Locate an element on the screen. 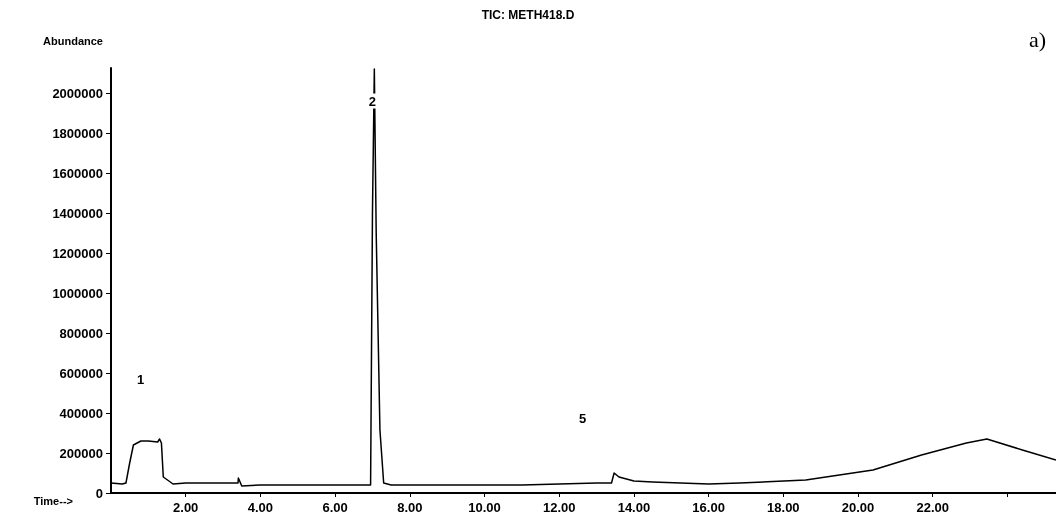 The height and width of the screenshot is (523, 1056). y-axis-title: Abundance is located at coordinates (73, 40).